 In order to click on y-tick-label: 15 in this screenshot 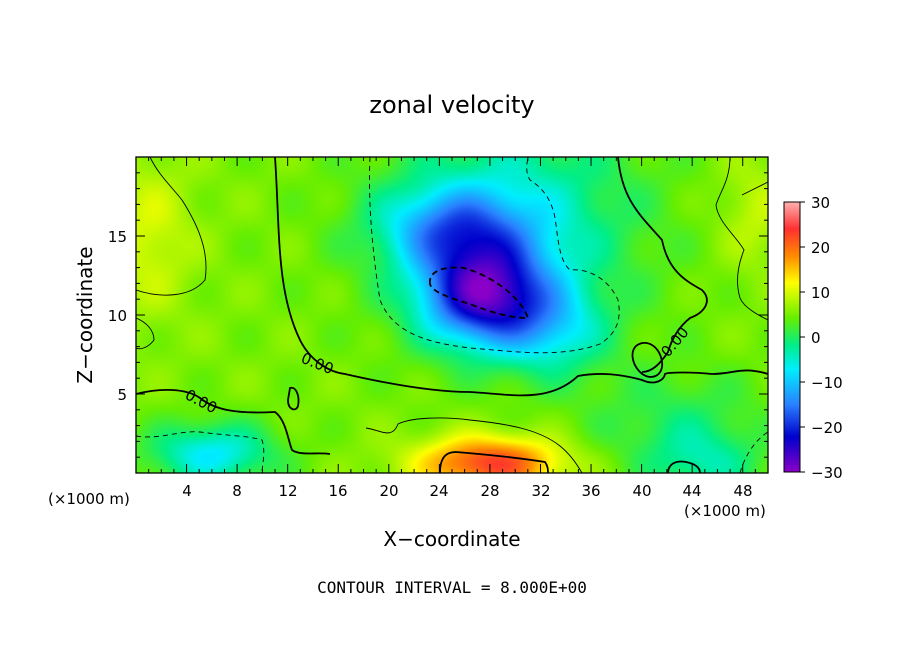, I will do `click(117, 237)`.